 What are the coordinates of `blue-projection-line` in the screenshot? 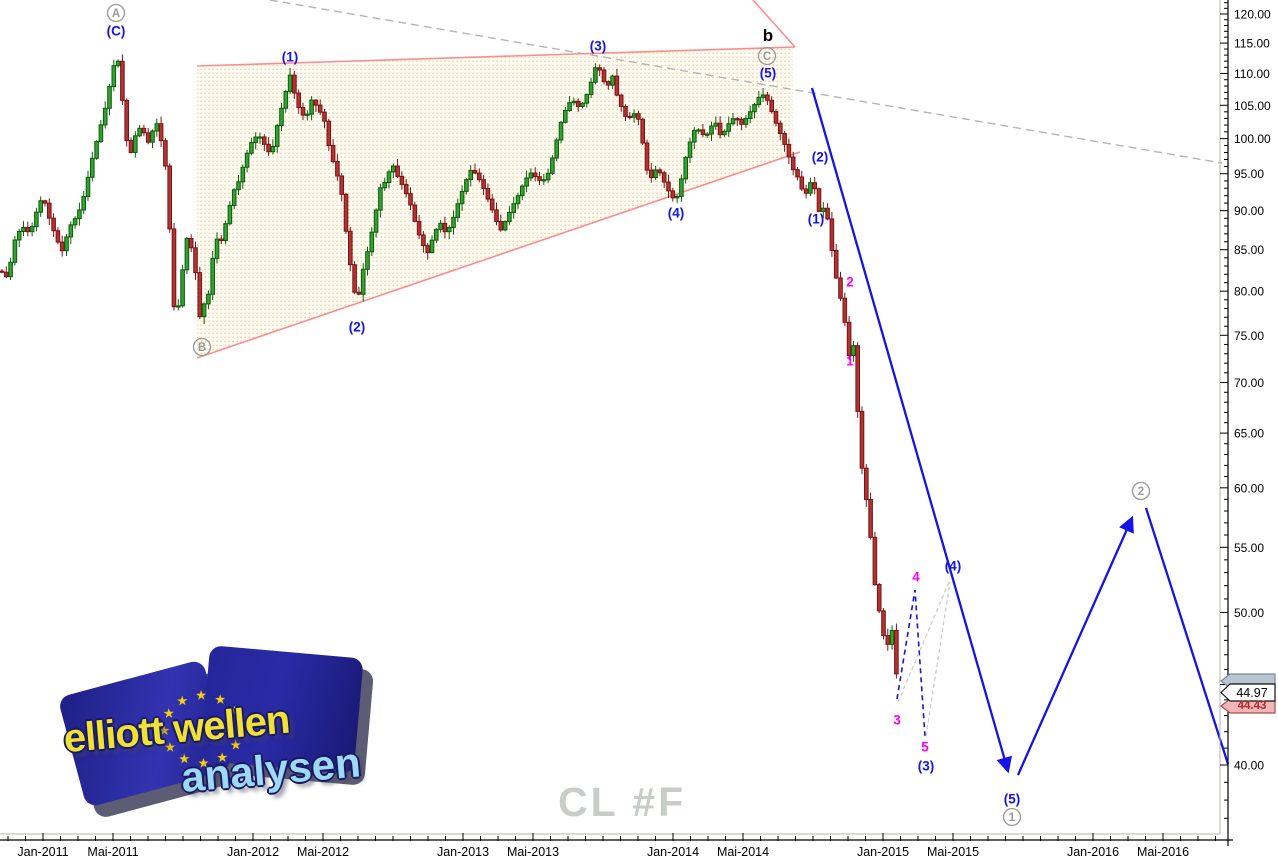 It's located at (1075, 645).